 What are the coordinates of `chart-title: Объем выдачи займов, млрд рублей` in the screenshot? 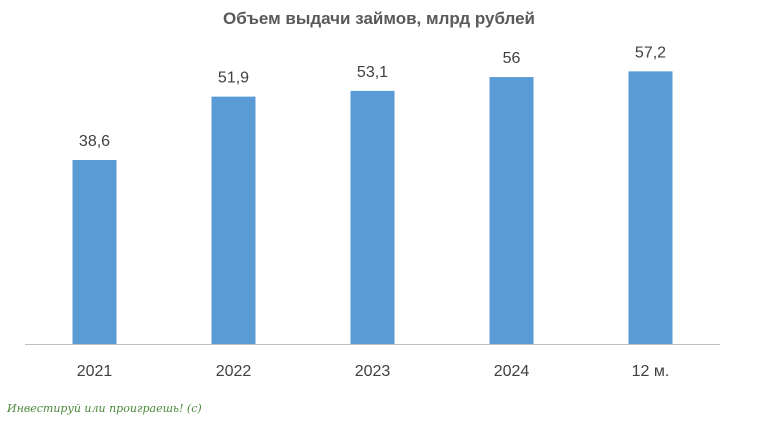 It's located at (379, 18).